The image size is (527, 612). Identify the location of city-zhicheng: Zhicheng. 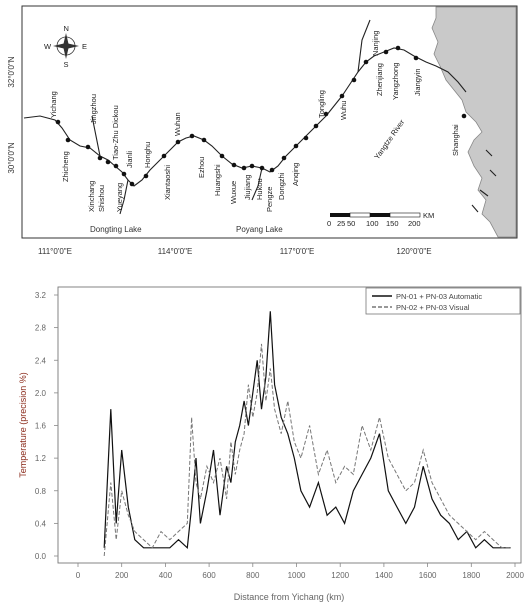
(65, 166).